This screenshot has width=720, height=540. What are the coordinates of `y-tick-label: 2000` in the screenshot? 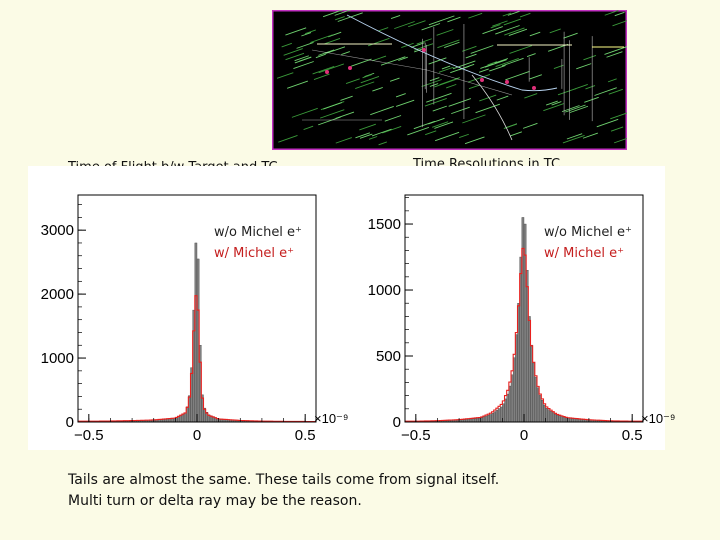 It's located at (57, 294).